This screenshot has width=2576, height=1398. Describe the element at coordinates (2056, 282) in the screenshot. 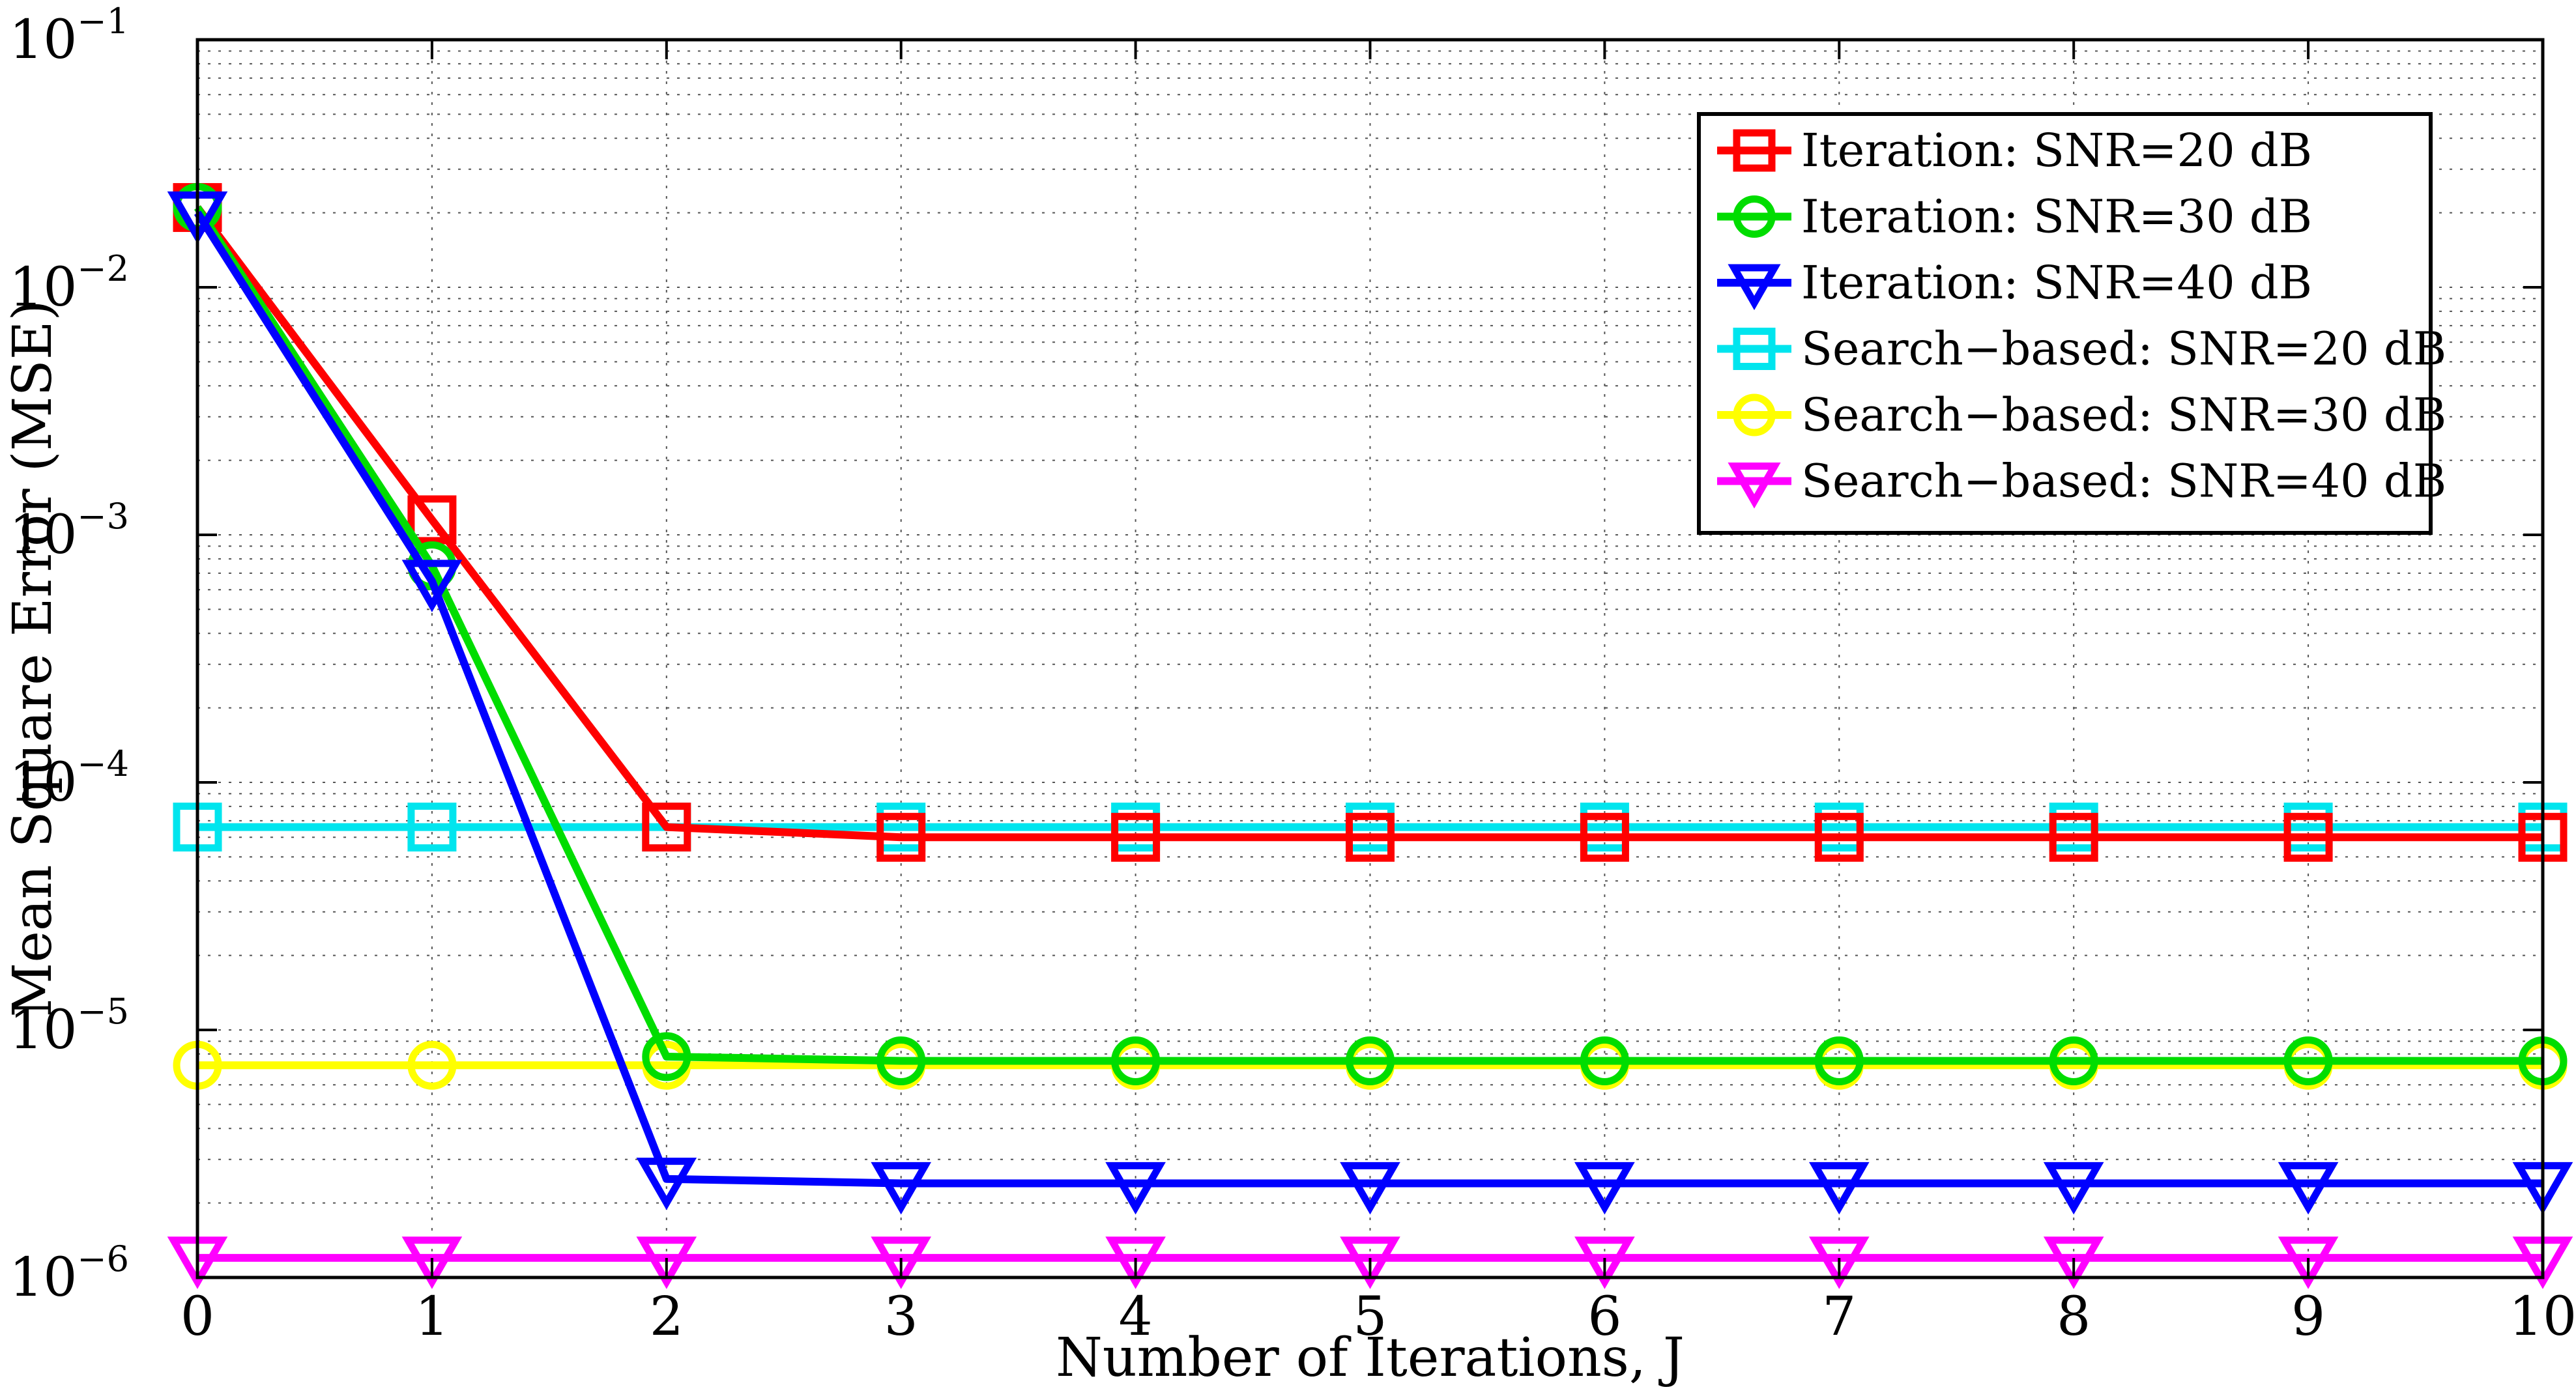

I see `legend-label: Iteration: SNR=40 dB` at that location.